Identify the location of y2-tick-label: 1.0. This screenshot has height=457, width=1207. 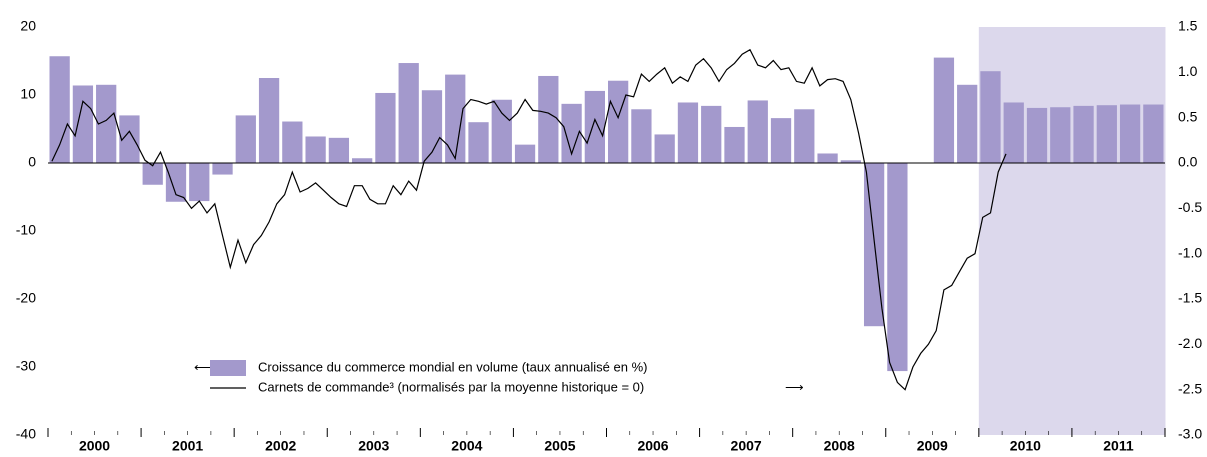
(1188, 71).